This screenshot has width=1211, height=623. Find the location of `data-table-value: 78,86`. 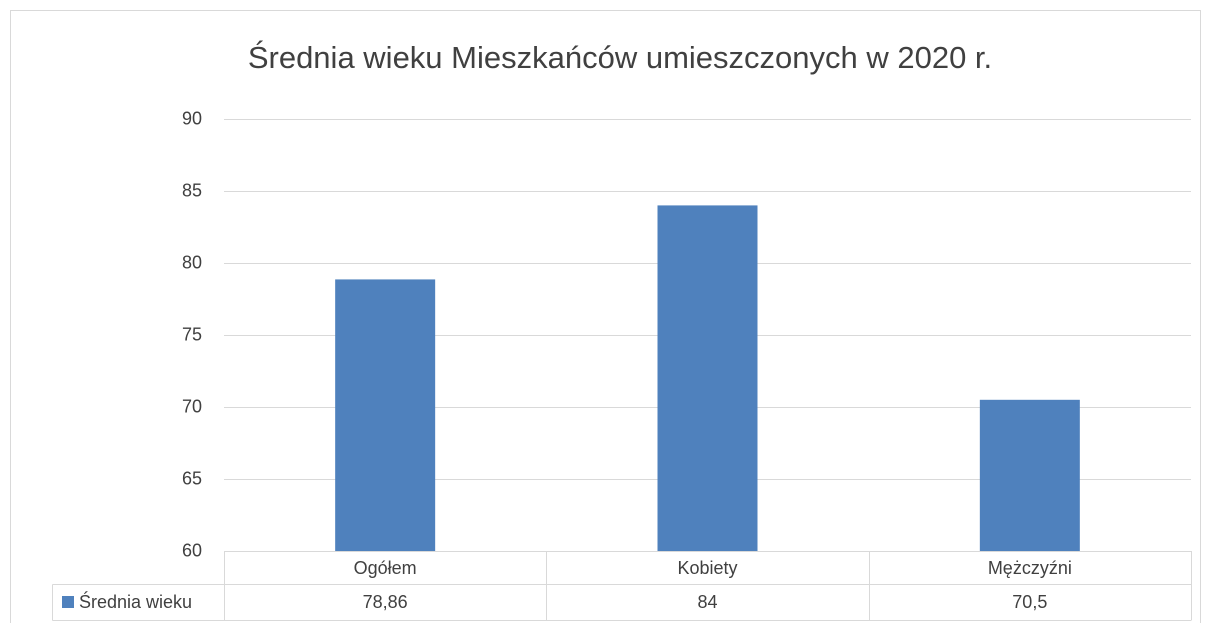

data-table-value: 78,86 is located at coordinates (385, 602).